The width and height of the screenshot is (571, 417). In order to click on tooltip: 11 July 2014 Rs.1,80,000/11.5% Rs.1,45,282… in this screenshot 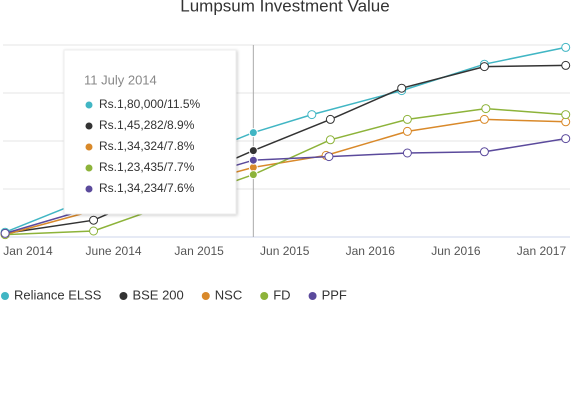, I will do `click(150, 132)`.